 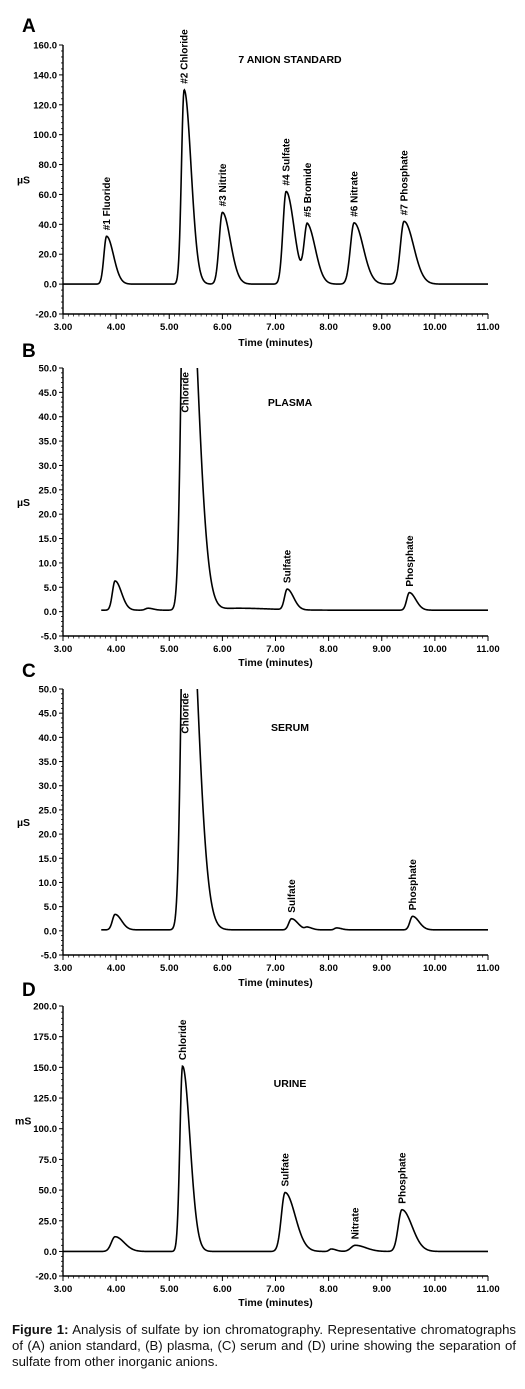 I want to click on panel-letter: B, so click(x=29, y=351).